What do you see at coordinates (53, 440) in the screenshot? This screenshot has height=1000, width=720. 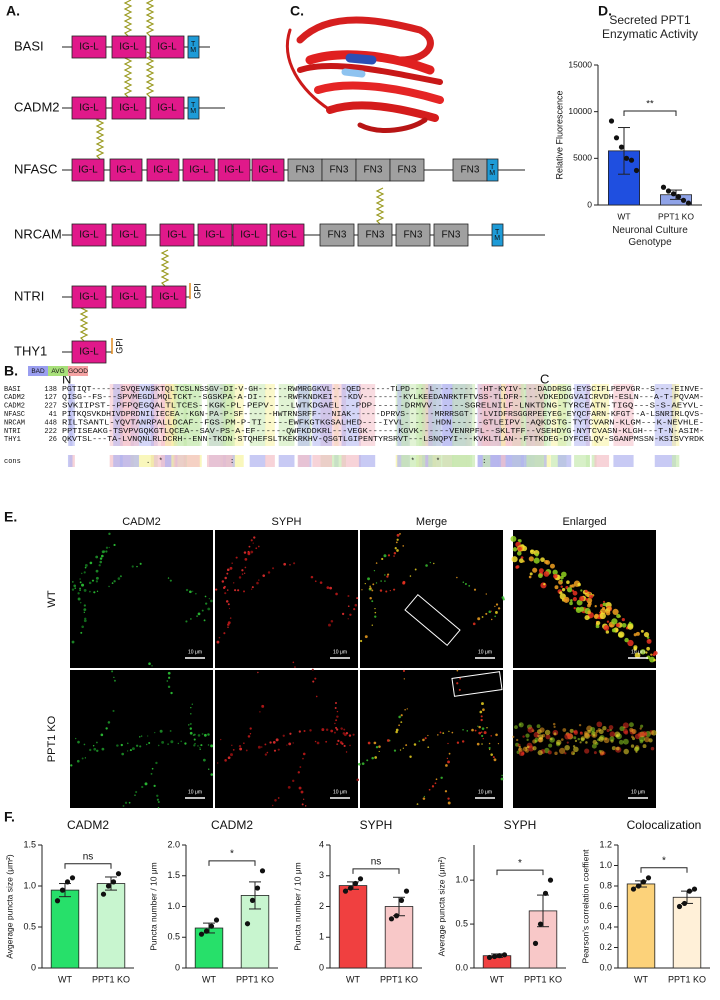 I see `seq-start: 26` at bounding box center [53, 440].